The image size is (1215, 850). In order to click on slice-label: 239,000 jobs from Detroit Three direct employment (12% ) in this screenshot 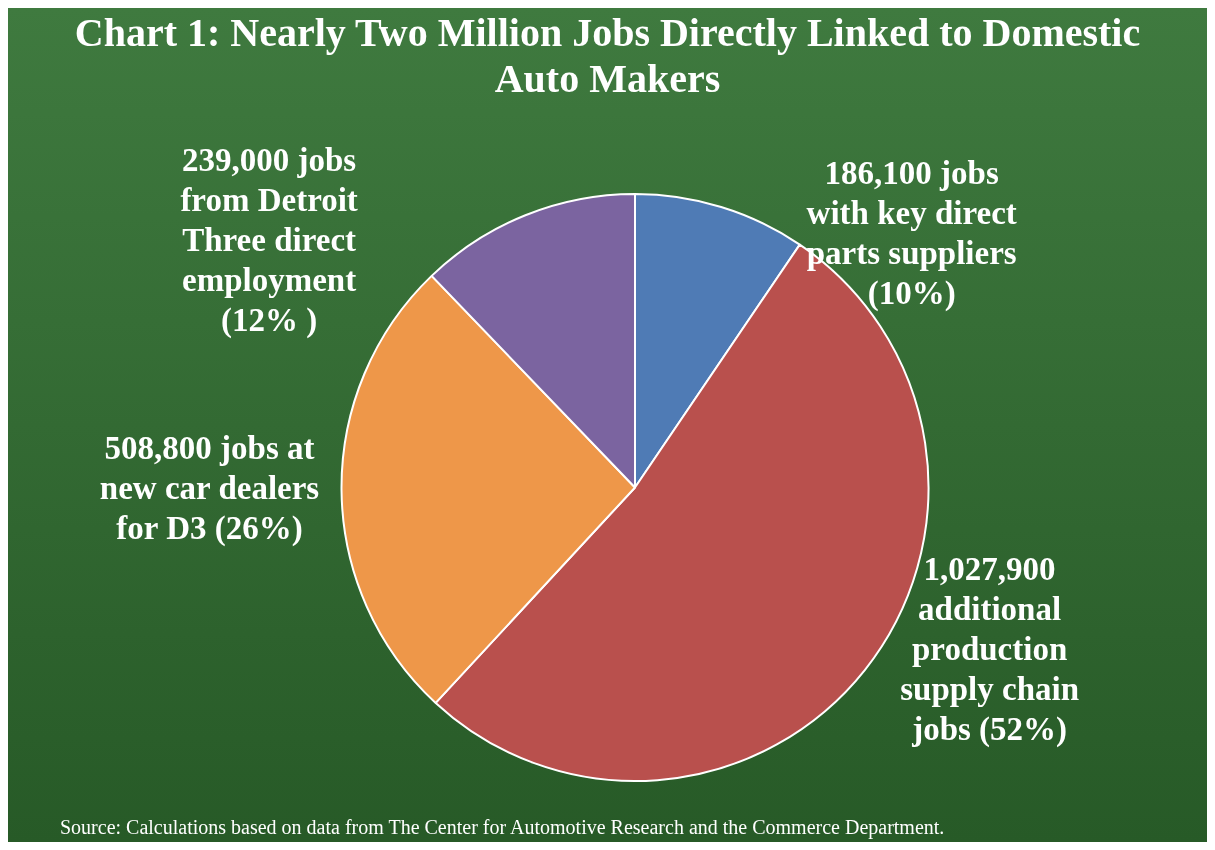, I will do `click(269, 240)`.